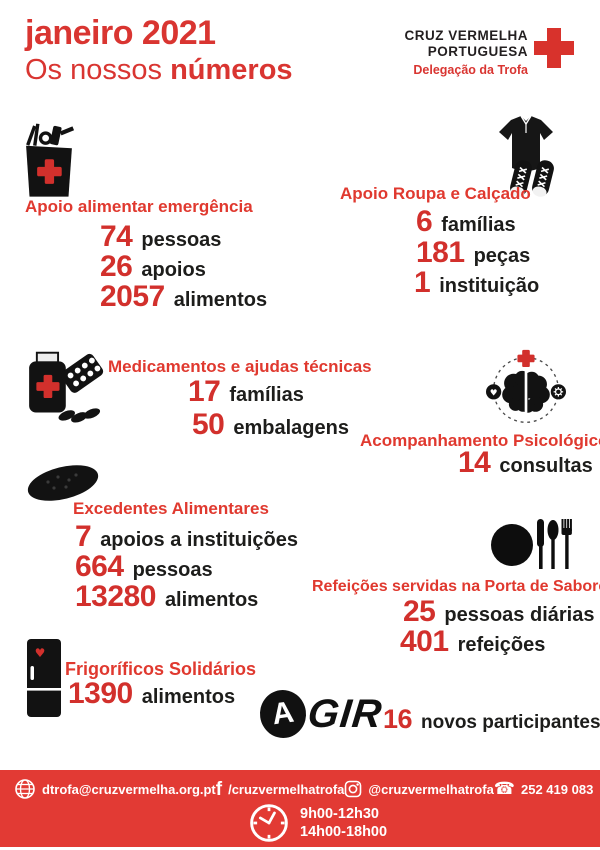  I want to click on contact-instagram: @cruzvermelhatrofa, so click(419, 789).